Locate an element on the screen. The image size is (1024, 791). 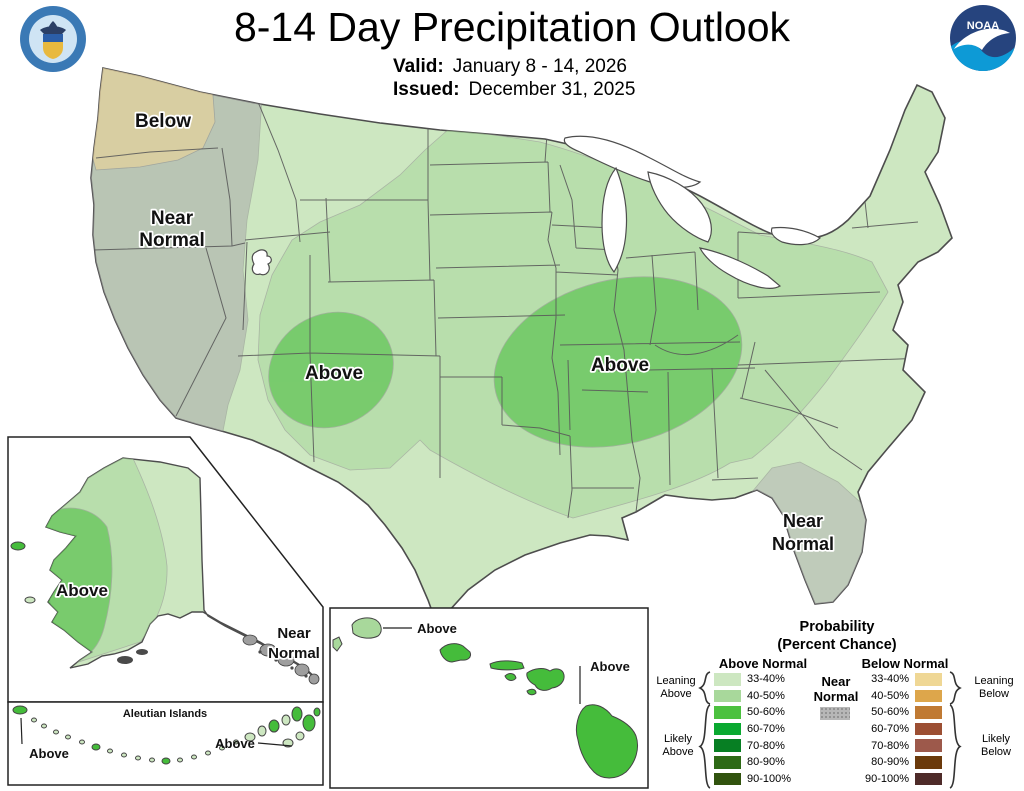
legend-leaning-above: Leaning Above is located at coordinates (676, 688).